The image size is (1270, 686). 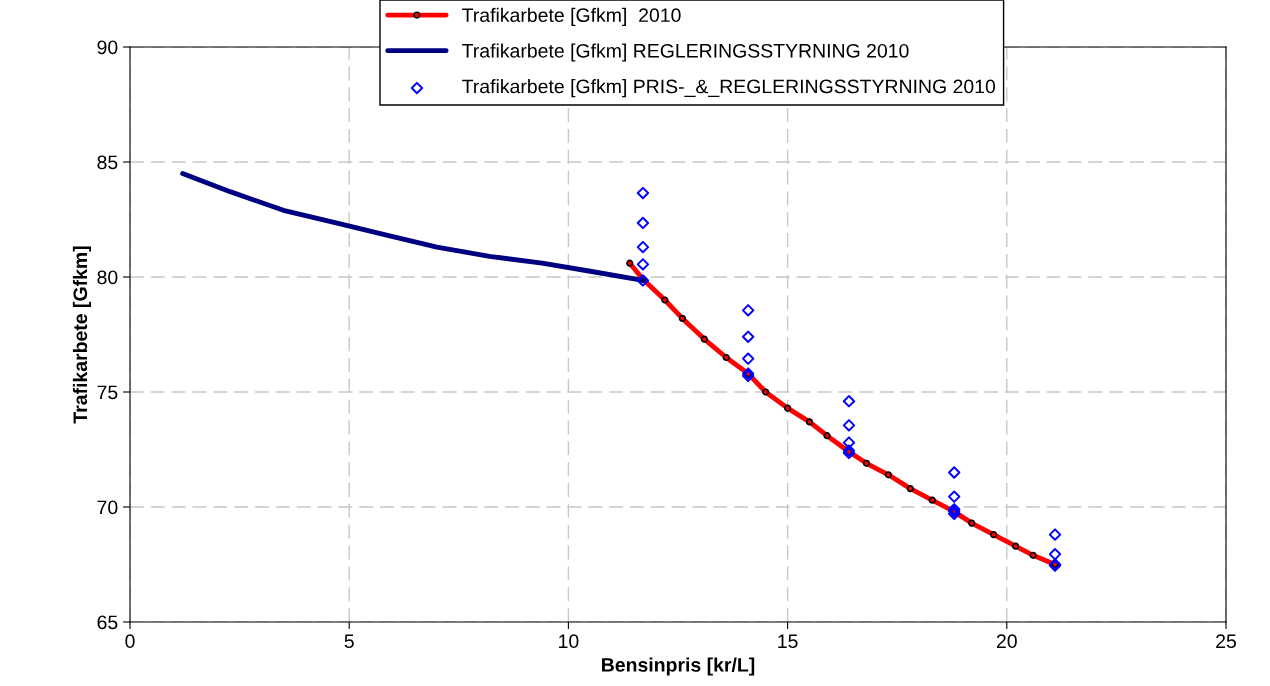 What do you see at coordinates (685, 52) in the screenshot?
I see `legend-label: Trafikarbete [Gfkm] REGLERINGSSTYRNING 2010` at bounding box center [685, 52].